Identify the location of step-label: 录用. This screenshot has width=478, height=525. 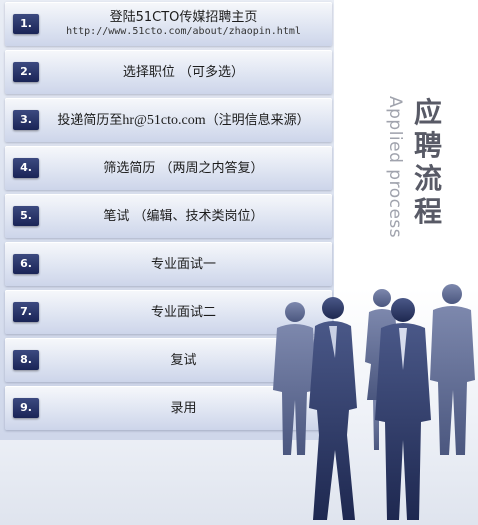
(183, 408).